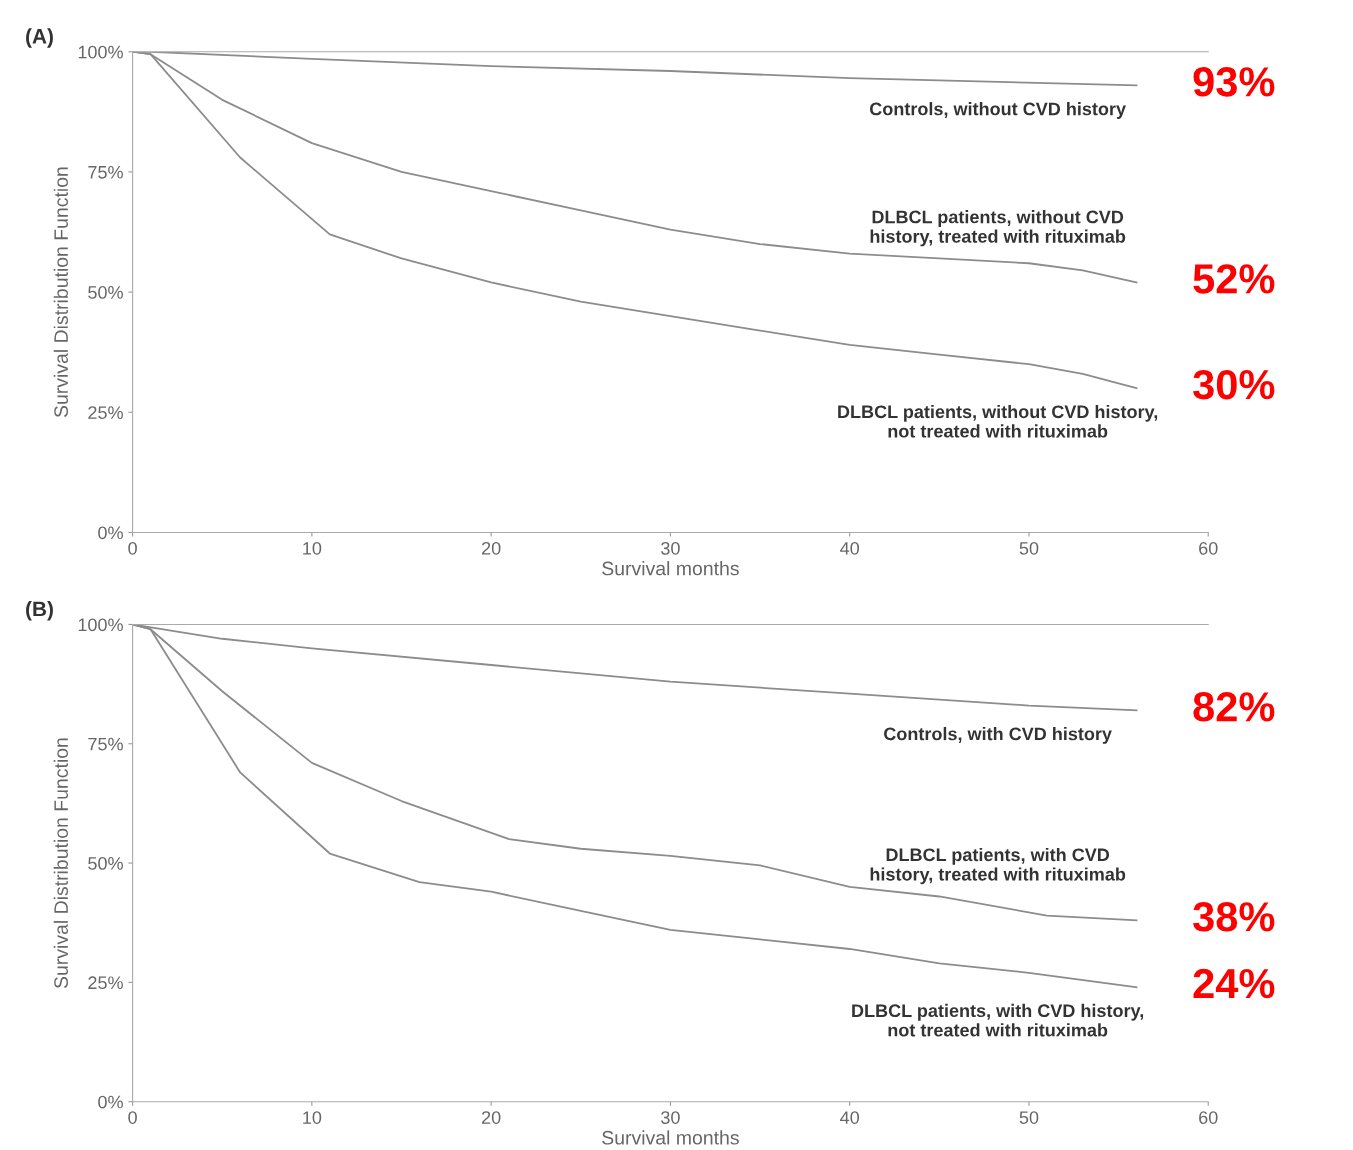 The width and height of the screenshot is (1353, 1150). Describe the element at coordinates (1234, 384) in the screenshot. I see `annotation: 30%` at that location.